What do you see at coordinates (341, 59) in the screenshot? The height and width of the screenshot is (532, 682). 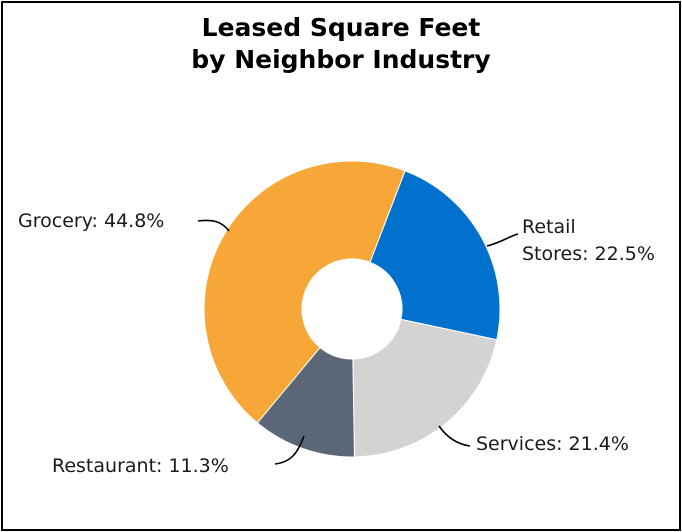 I see `chart-title-line-2: by Neighbor Industry` at bounding box center [341, 59].